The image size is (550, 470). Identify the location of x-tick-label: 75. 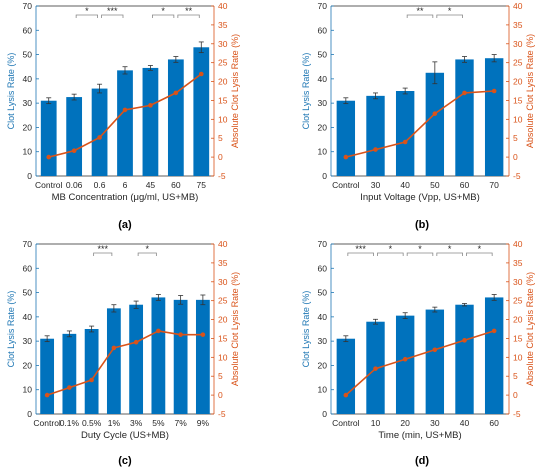
(202, 185).